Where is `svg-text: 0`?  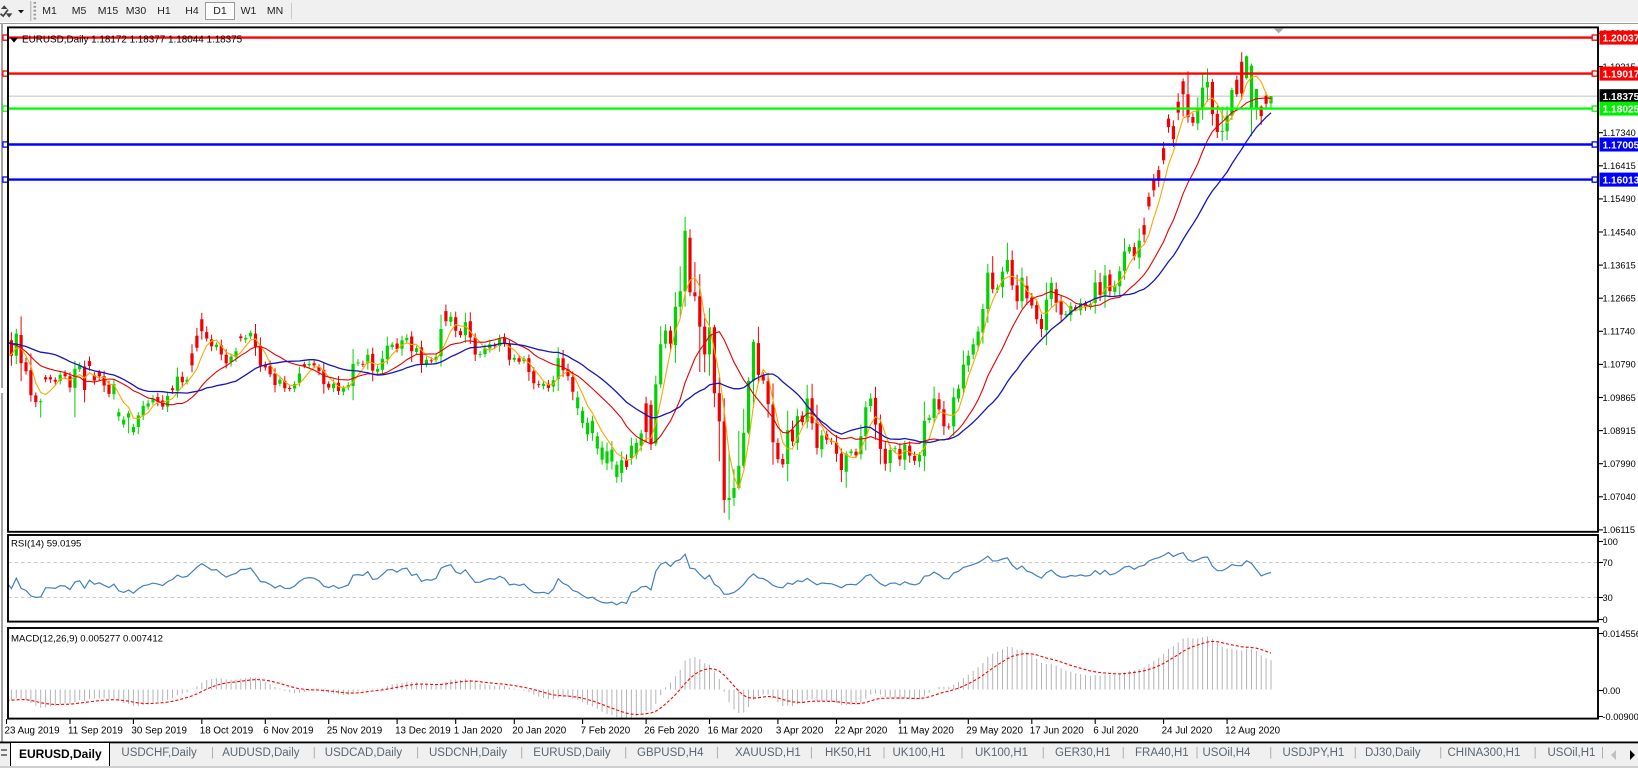 svg-text: 0 is located at coordinates (1605, 620).